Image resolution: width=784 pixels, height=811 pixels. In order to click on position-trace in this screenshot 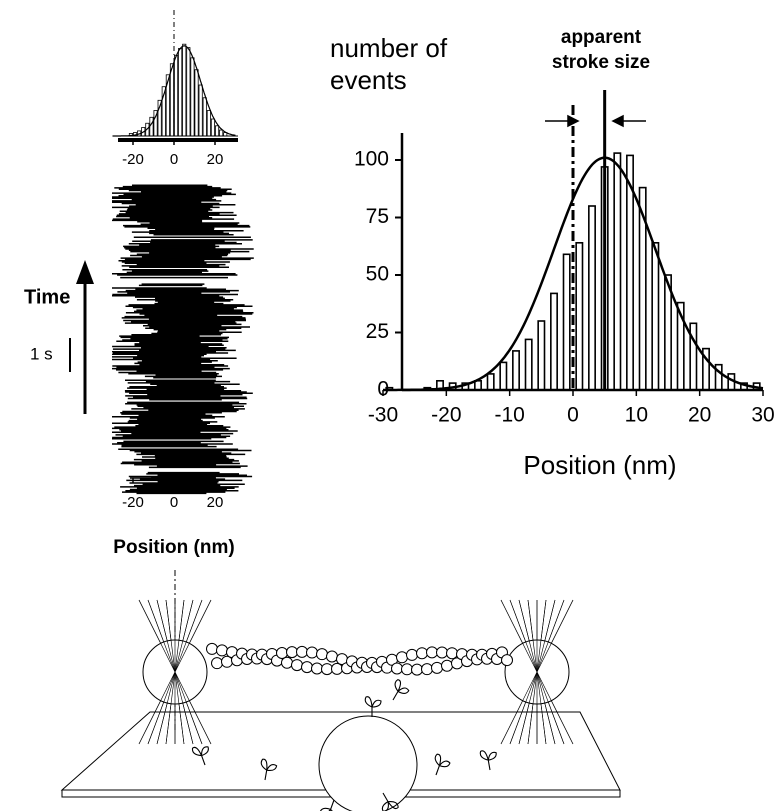, I will do `click(183, 339)`.